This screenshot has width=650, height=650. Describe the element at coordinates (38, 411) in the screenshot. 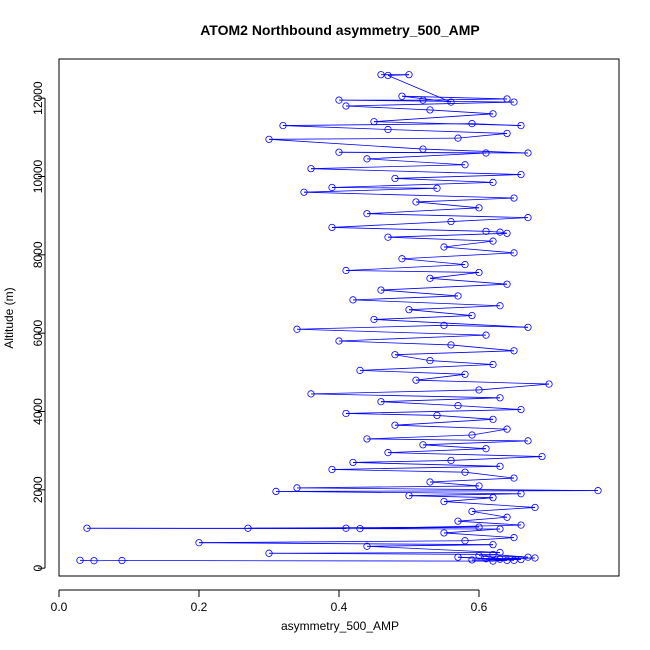

I see `y-tick-label: 4000` at that location.